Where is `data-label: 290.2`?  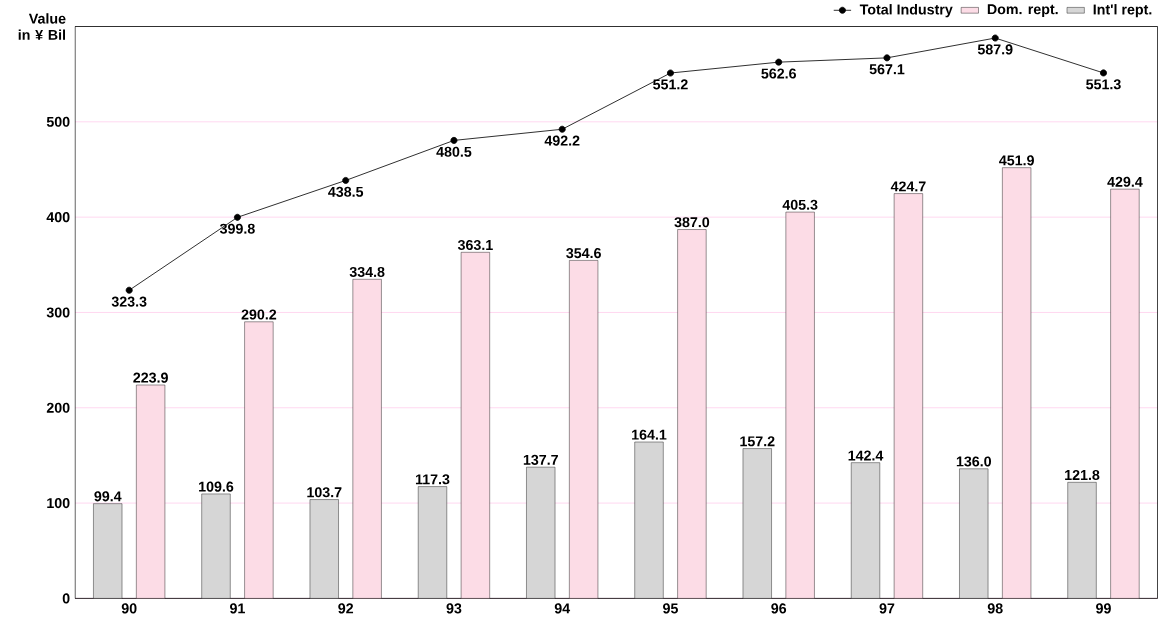
data-label: 290.2 is located at coordinates (259, 314).